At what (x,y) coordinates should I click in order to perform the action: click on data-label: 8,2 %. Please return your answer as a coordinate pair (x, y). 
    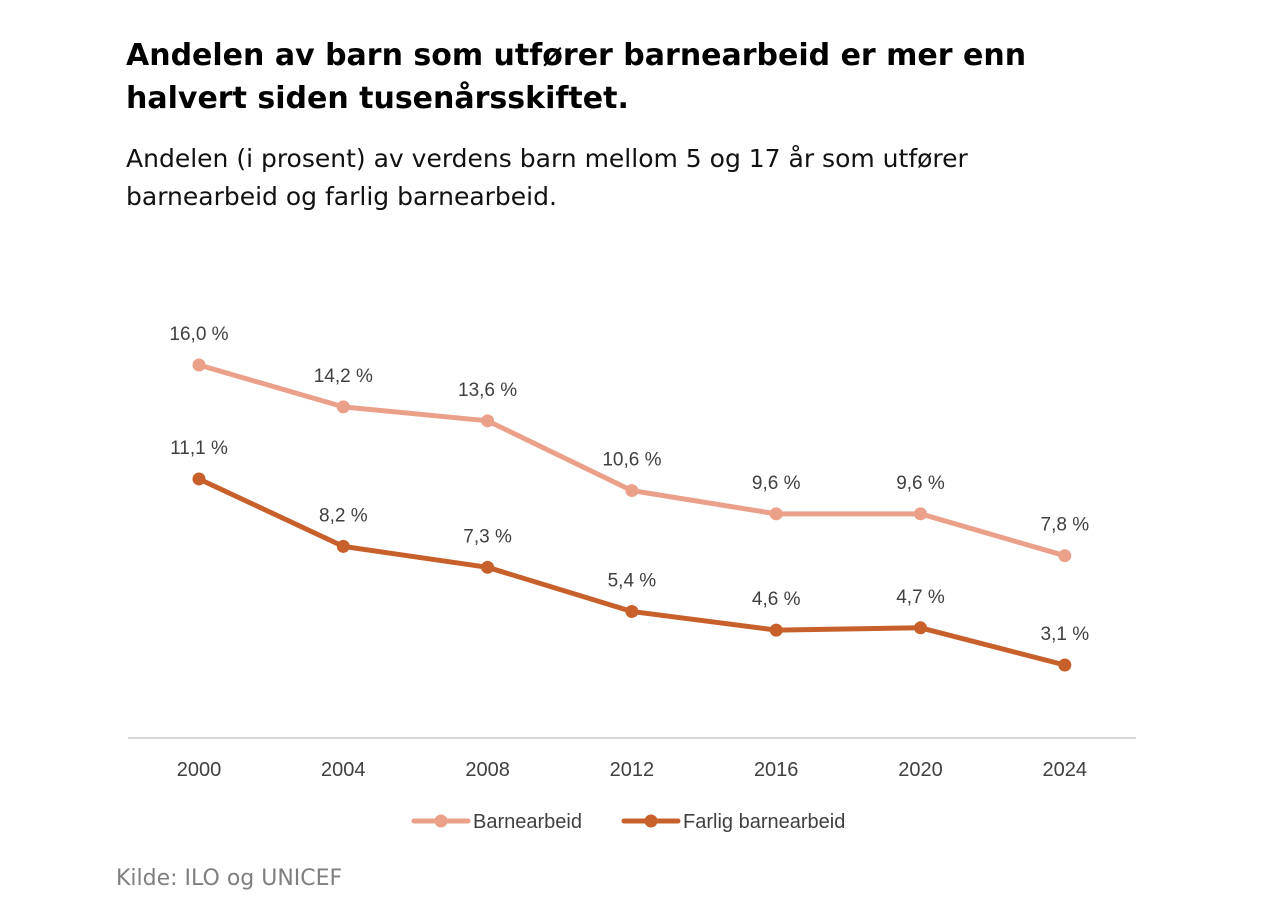
    Looking at the image, I should click on (343, 515).